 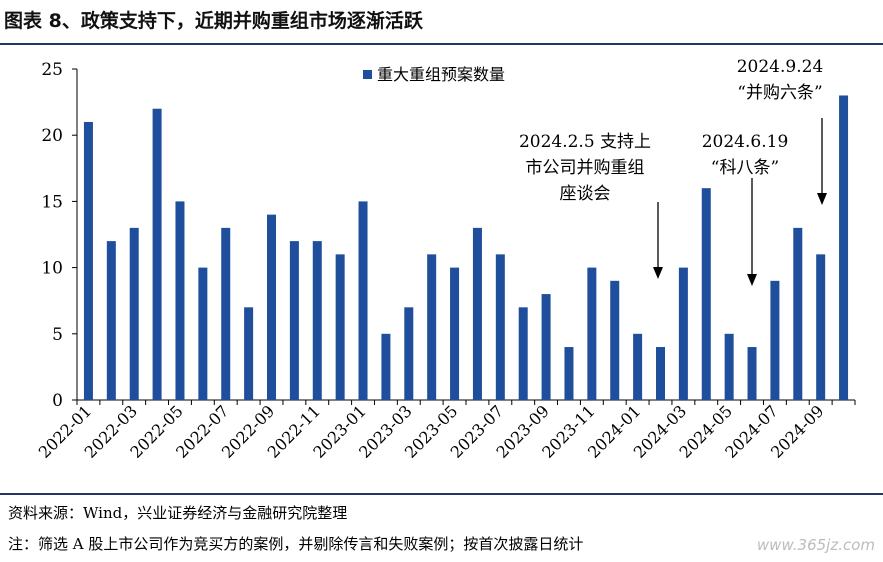 What do you see at coordinates (745, 168) in the screenshot?
I see `annotation-text: “科八条”` at bounding box center [745, 168].